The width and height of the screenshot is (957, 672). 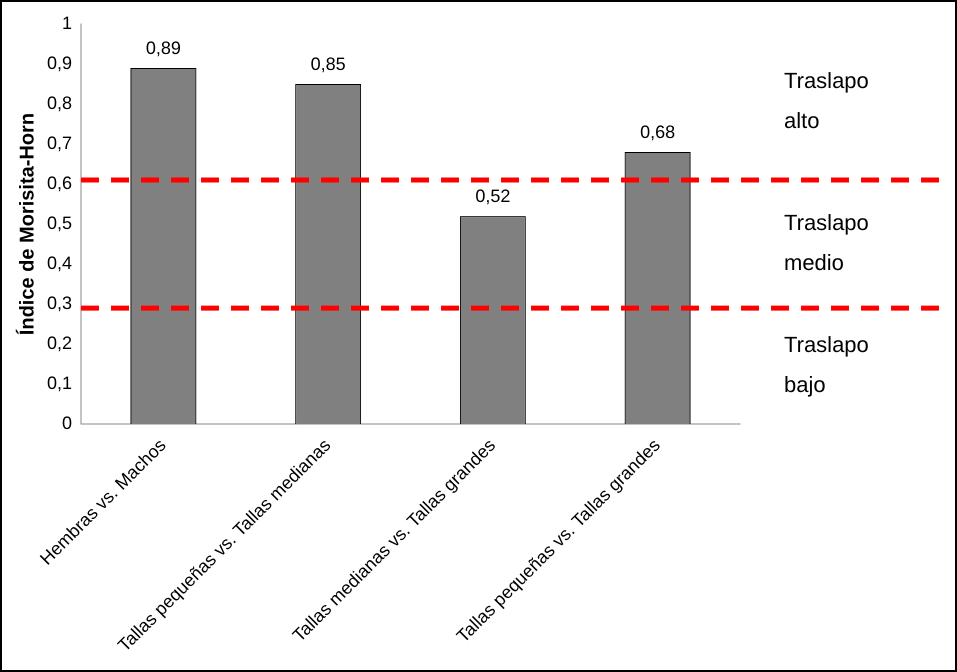 What do you see at coordinates (59, 62) in the screenshot?
I see `y-tick-label: 0,9` at bounding box center [59, 62].